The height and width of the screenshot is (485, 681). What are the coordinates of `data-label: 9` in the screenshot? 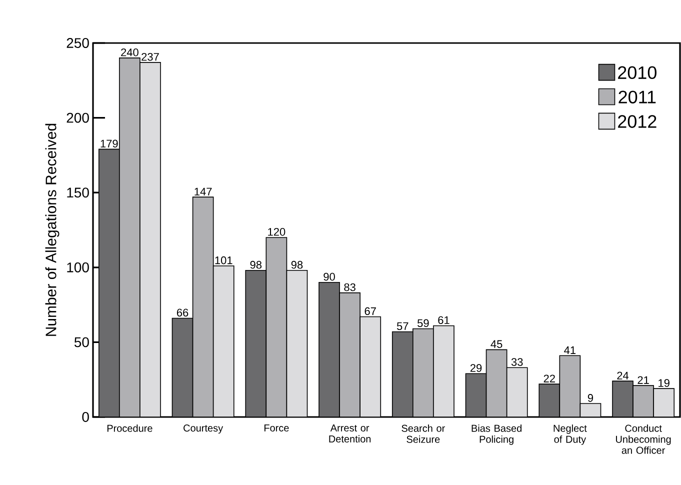 It's located at (591, 398).